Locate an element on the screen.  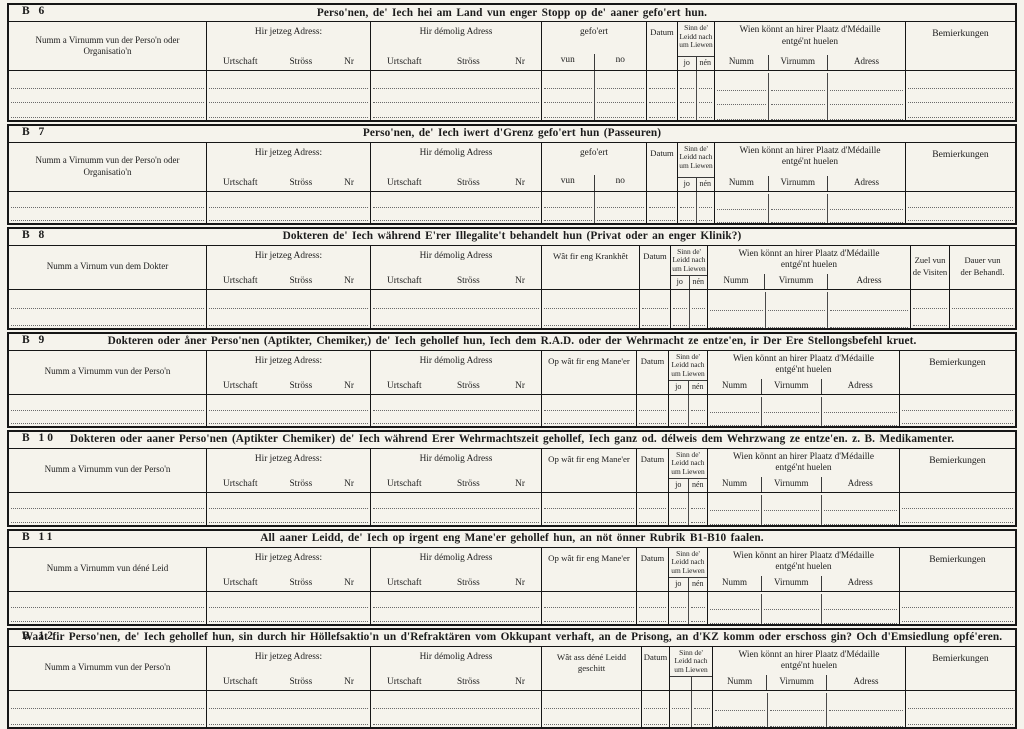
col-header-current-address: Hir jetzeg Adress: Urtschaft Ströss Nr is located at coordinates (288, 372).